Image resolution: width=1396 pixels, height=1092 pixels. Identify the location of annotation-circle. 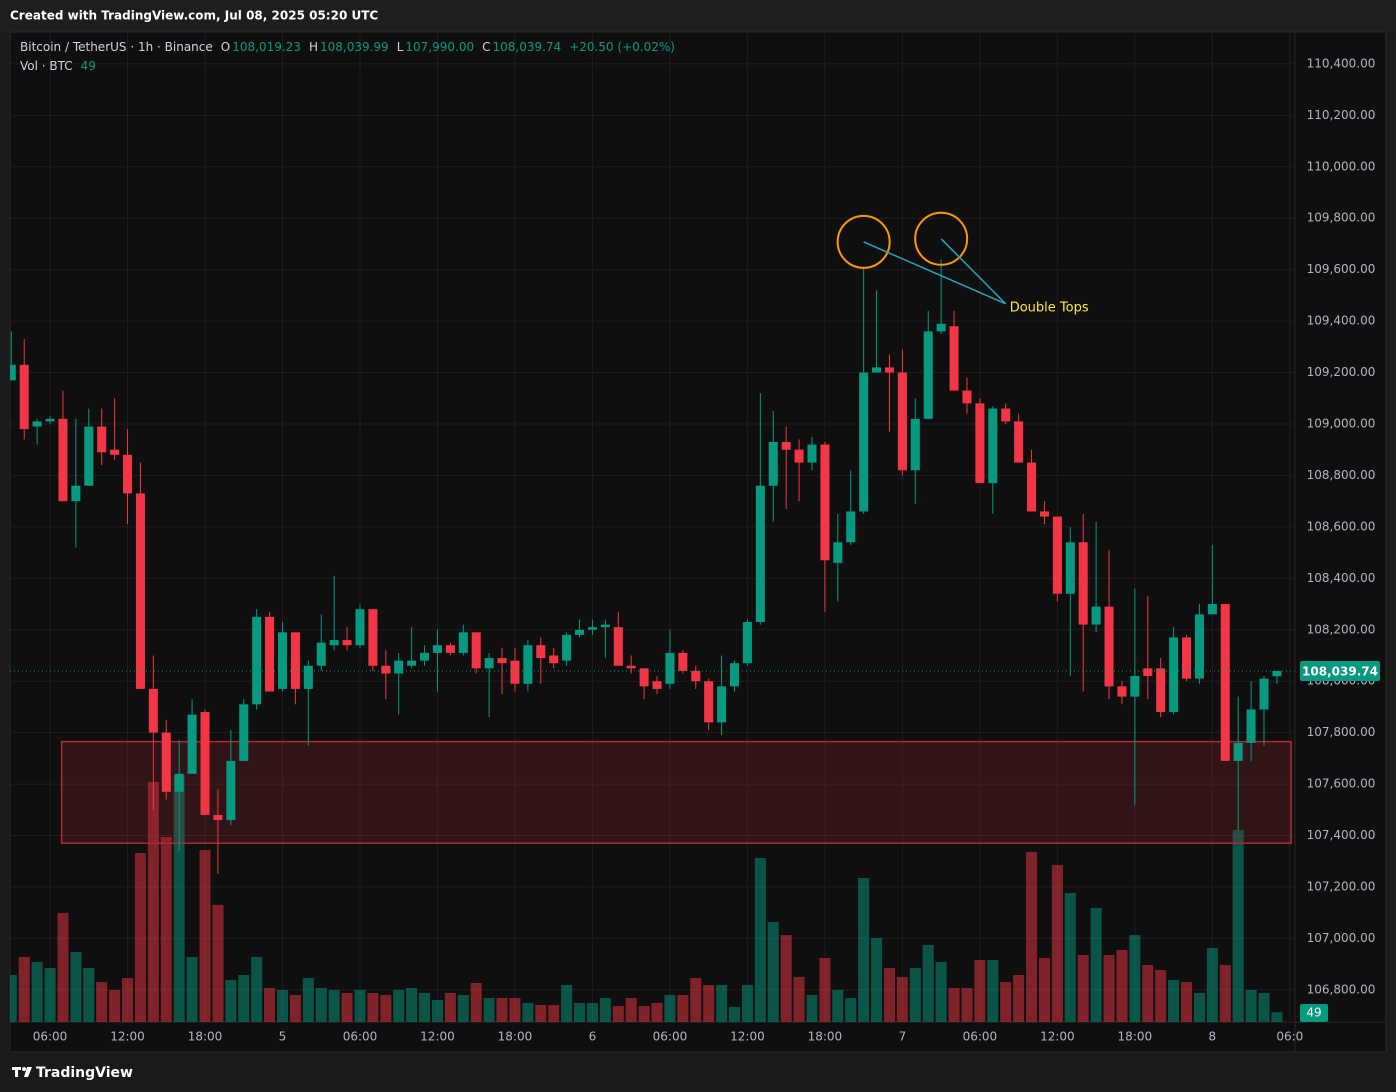
(941, 238).